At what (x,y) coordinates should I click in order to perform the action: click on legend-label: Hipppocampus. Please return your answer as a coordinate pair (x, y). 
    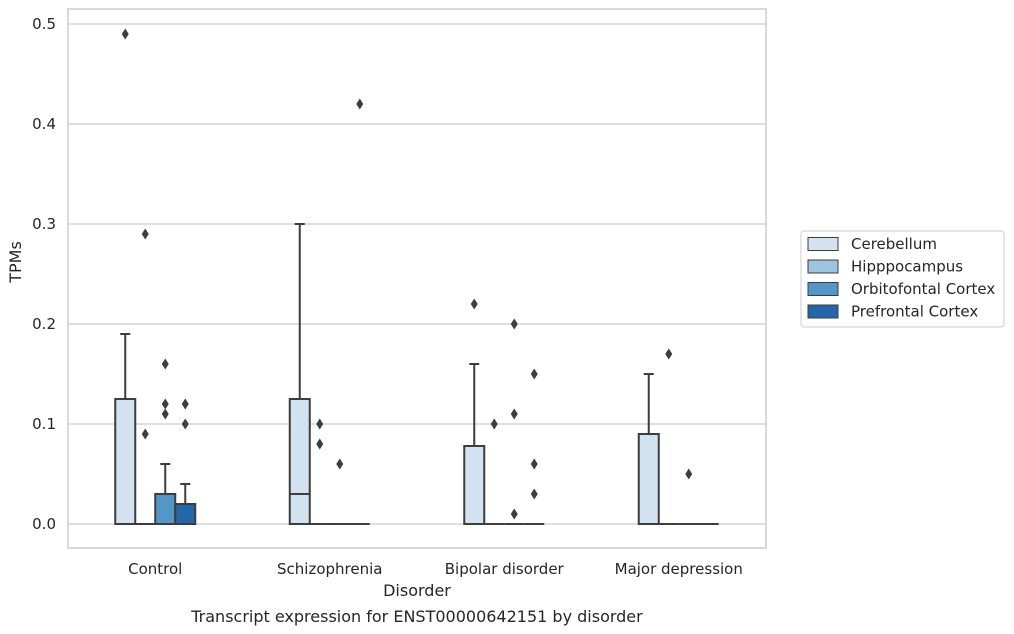
    Looking at the image, I should click on (907, 267).